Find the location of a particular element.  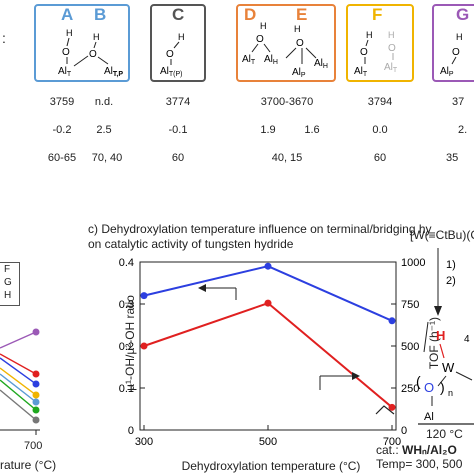

svg-text: Al is located at coordinates (429, 417).